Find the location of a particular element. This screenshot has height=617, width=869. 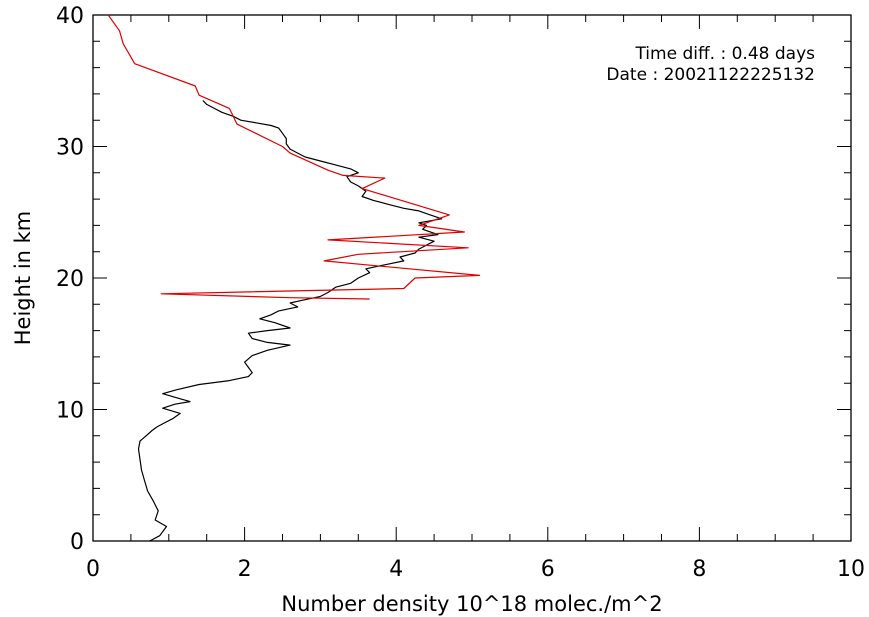

annotation-time-diff: Time diff. : 0.48 days is located at coordinates (724, 54).